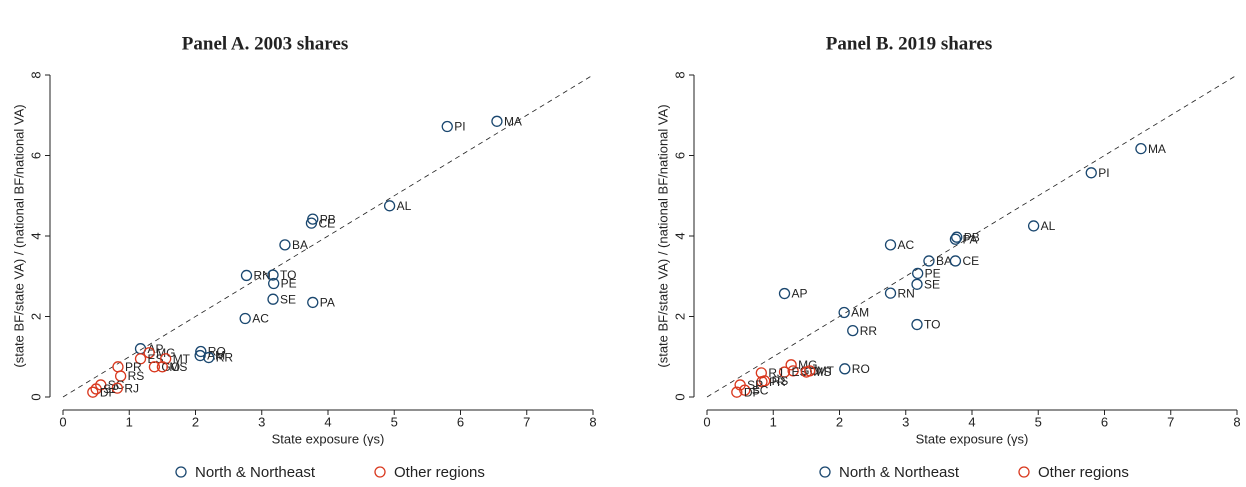 The width and height of the screenshot is (1246, 487). Describe the element at coordinates (255, 472) in the screenshot. I see `legend-label: North & Northeast` at that location.